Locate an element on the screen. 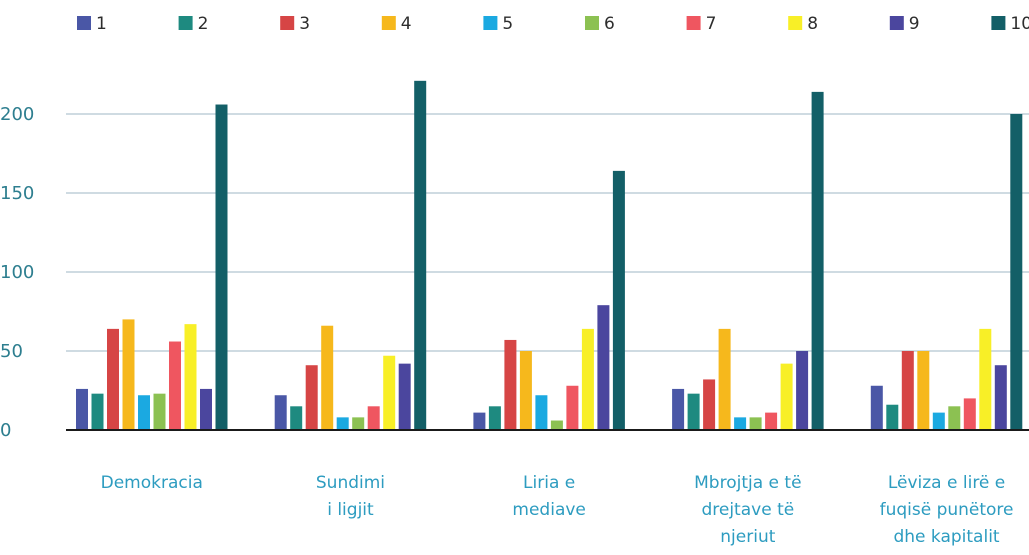 This screenshot has height=555, width=1029. legend-label: 9 is located at coordinates (914, 24).